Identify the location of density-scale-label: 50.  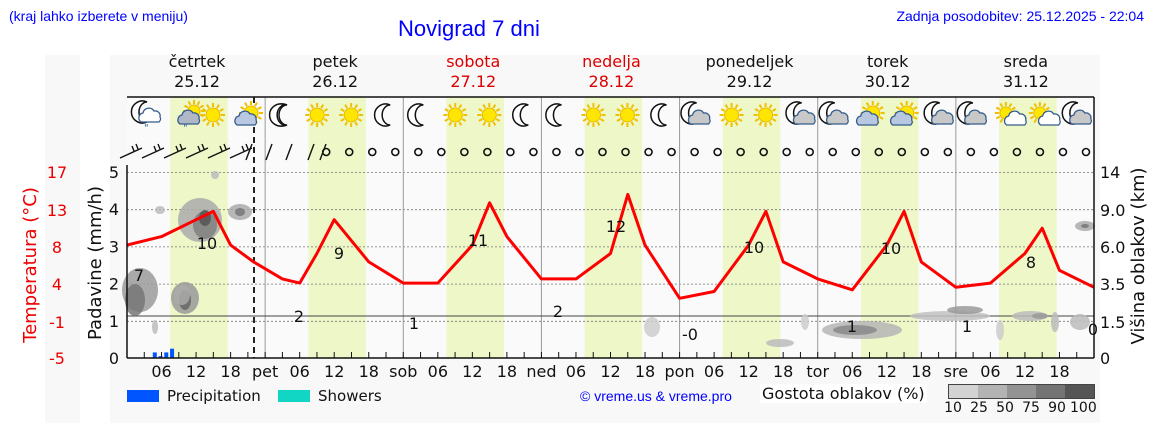
(1005, 408).